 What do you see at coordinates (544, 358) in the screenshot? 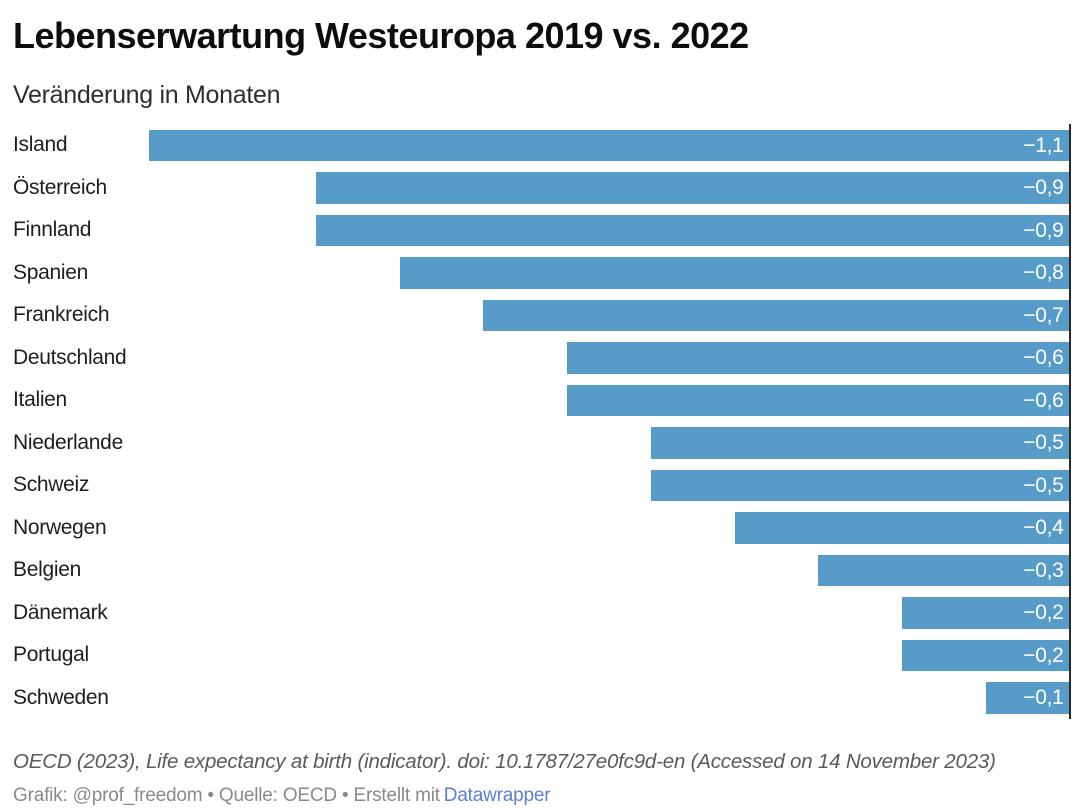
I see `bar-row: Deutschland −0,6` at bounding box center [544, 358].